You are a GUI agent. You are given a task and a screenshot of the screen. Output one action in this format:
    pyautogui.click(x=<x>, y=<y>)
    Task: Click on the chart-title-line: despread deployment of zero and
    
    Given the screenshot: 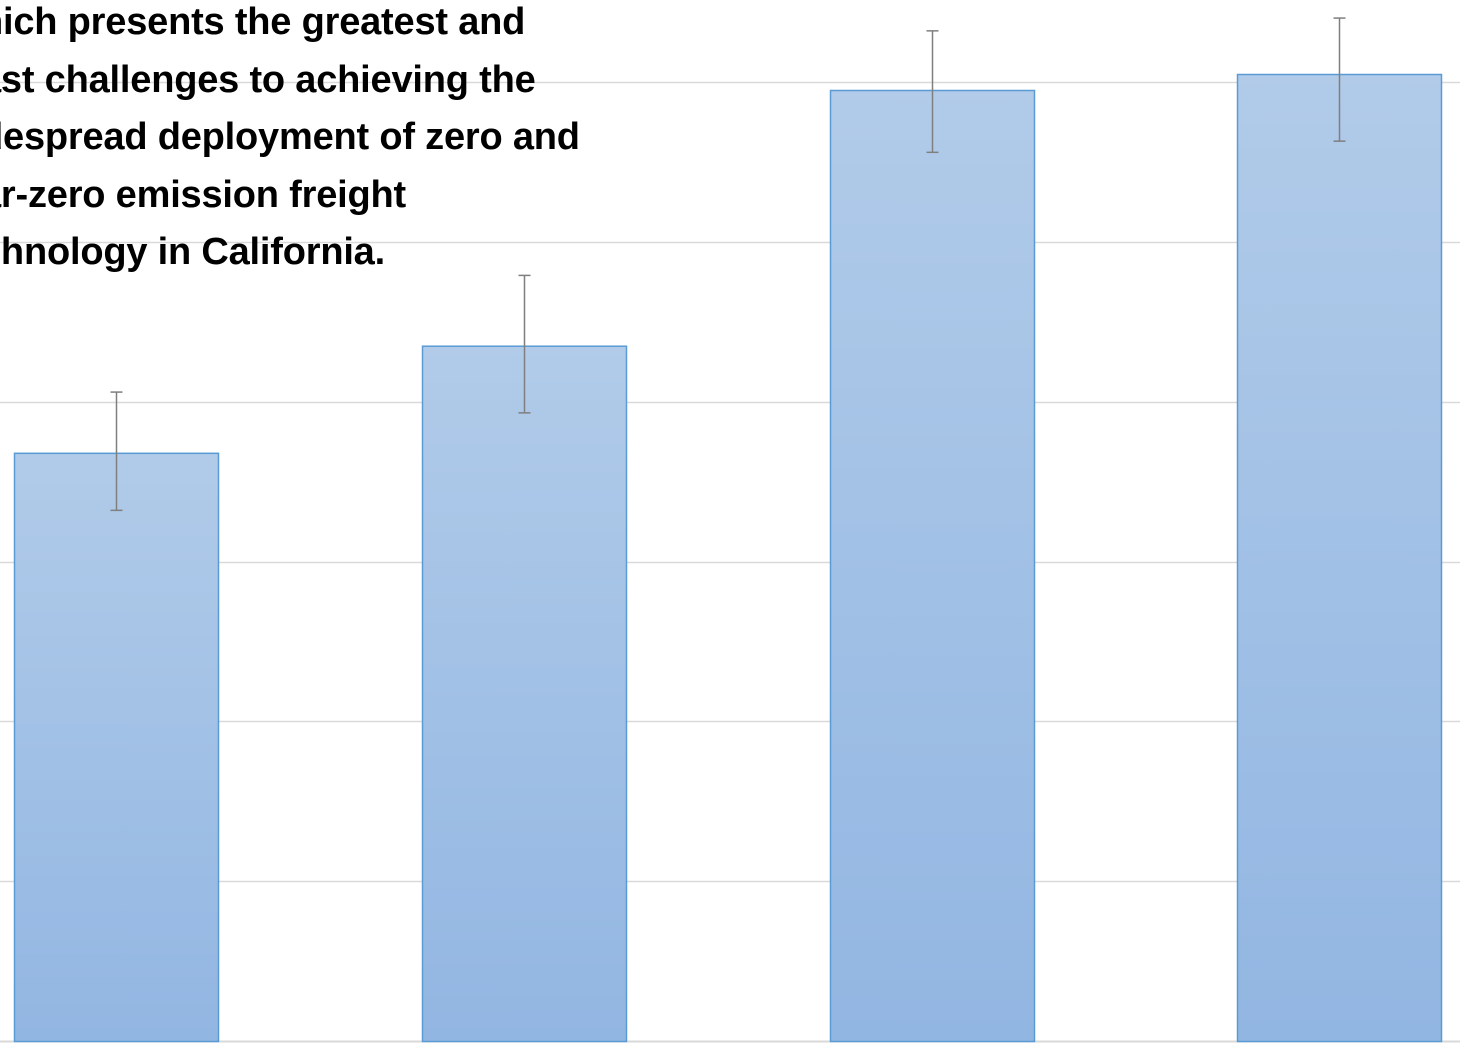 What is the action you would take?
    pyautogui.click(x=290, y=137)
    